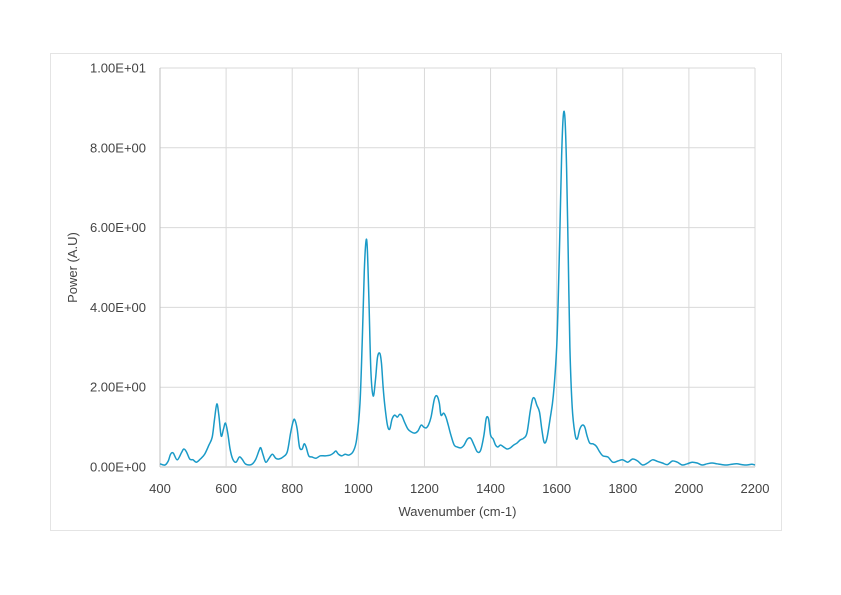  I want to click on y-tick-label: 1.00E+01, so click(118, 68).